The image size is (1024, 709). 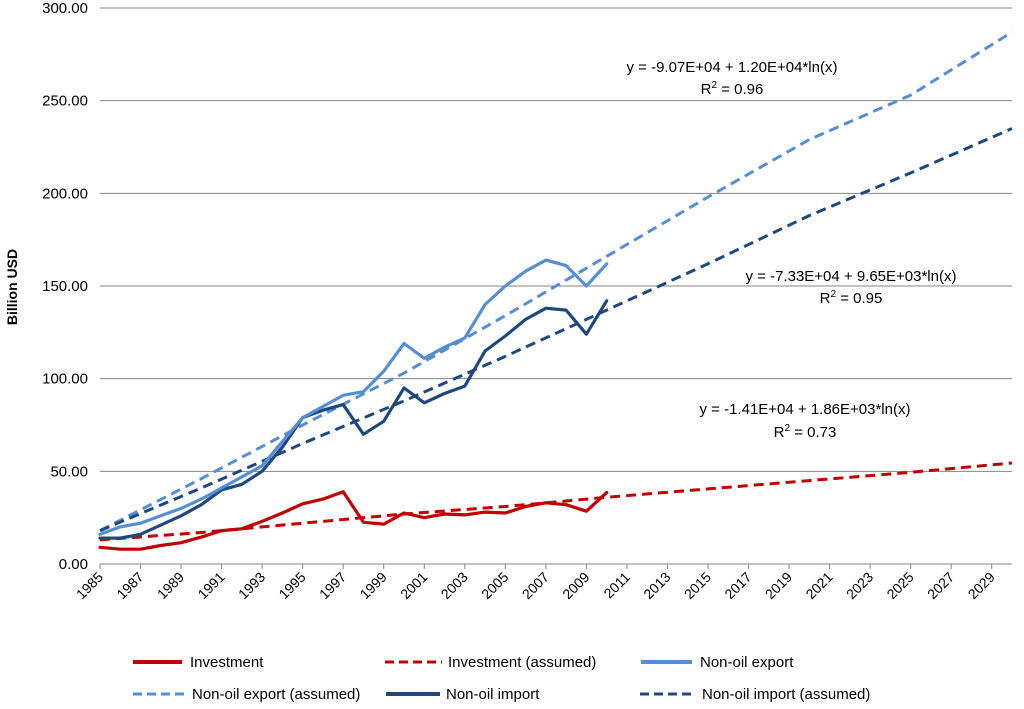 I want to click on x-tick-label: 2021, so click(x=818, y=585).